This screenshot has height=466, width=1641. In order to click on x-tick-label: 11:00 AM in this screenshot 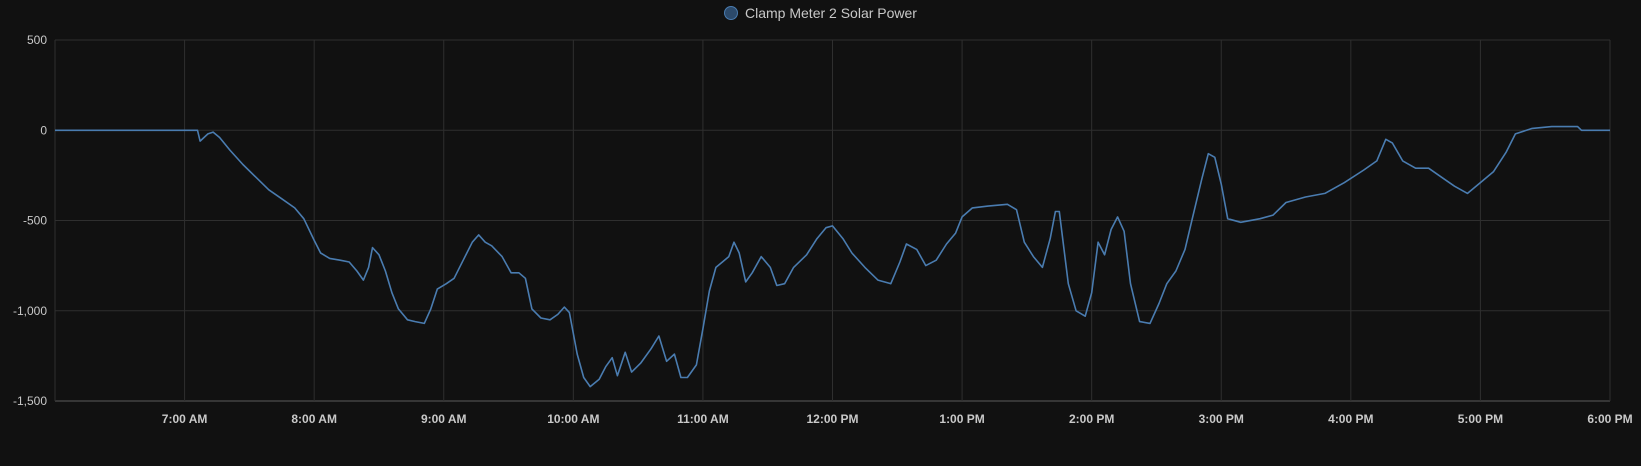, I will do `click(703, 419)`.